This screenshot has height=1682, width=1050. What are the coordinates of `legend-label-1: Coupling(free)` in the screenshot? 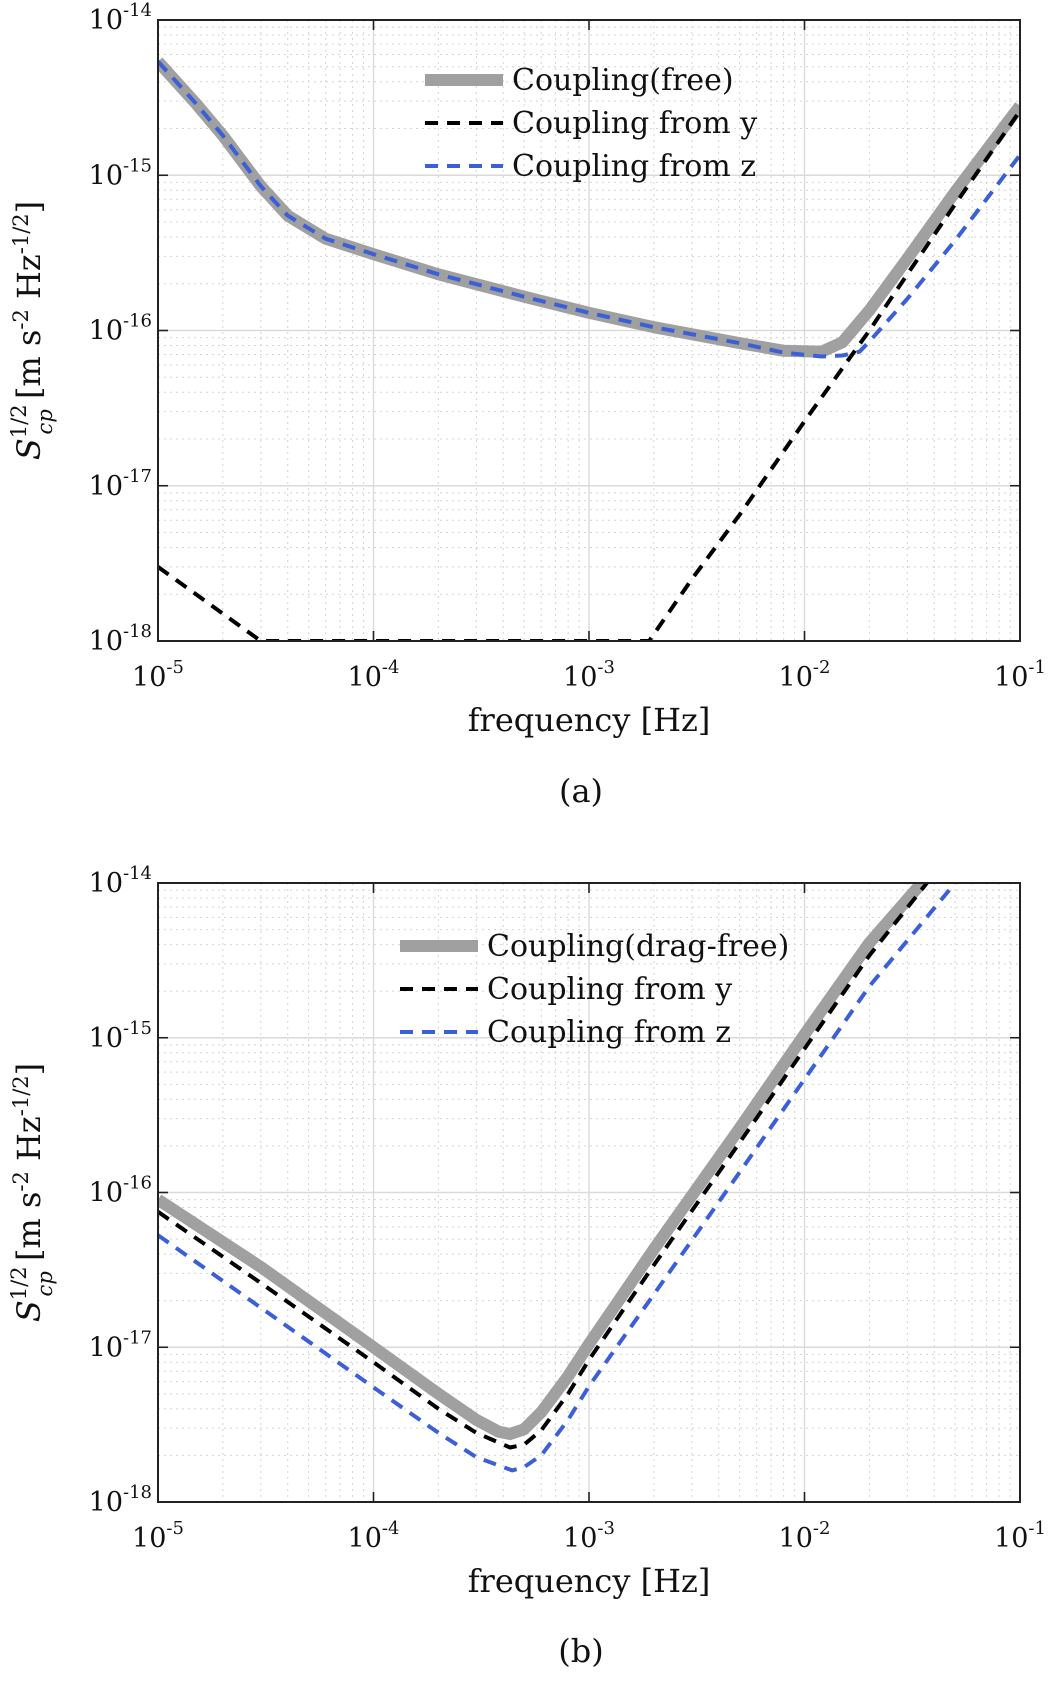 It's located at (623, 80).